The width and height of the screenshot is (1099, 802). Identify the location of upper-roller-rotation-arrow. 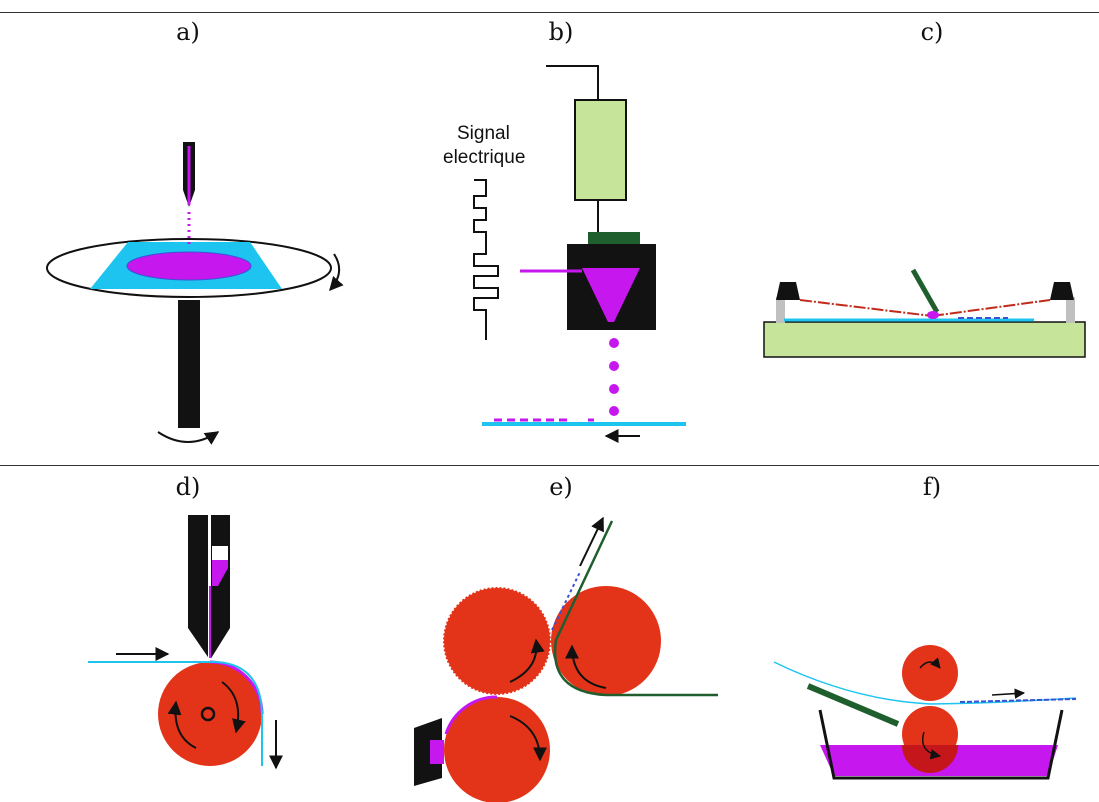
(930, 663).